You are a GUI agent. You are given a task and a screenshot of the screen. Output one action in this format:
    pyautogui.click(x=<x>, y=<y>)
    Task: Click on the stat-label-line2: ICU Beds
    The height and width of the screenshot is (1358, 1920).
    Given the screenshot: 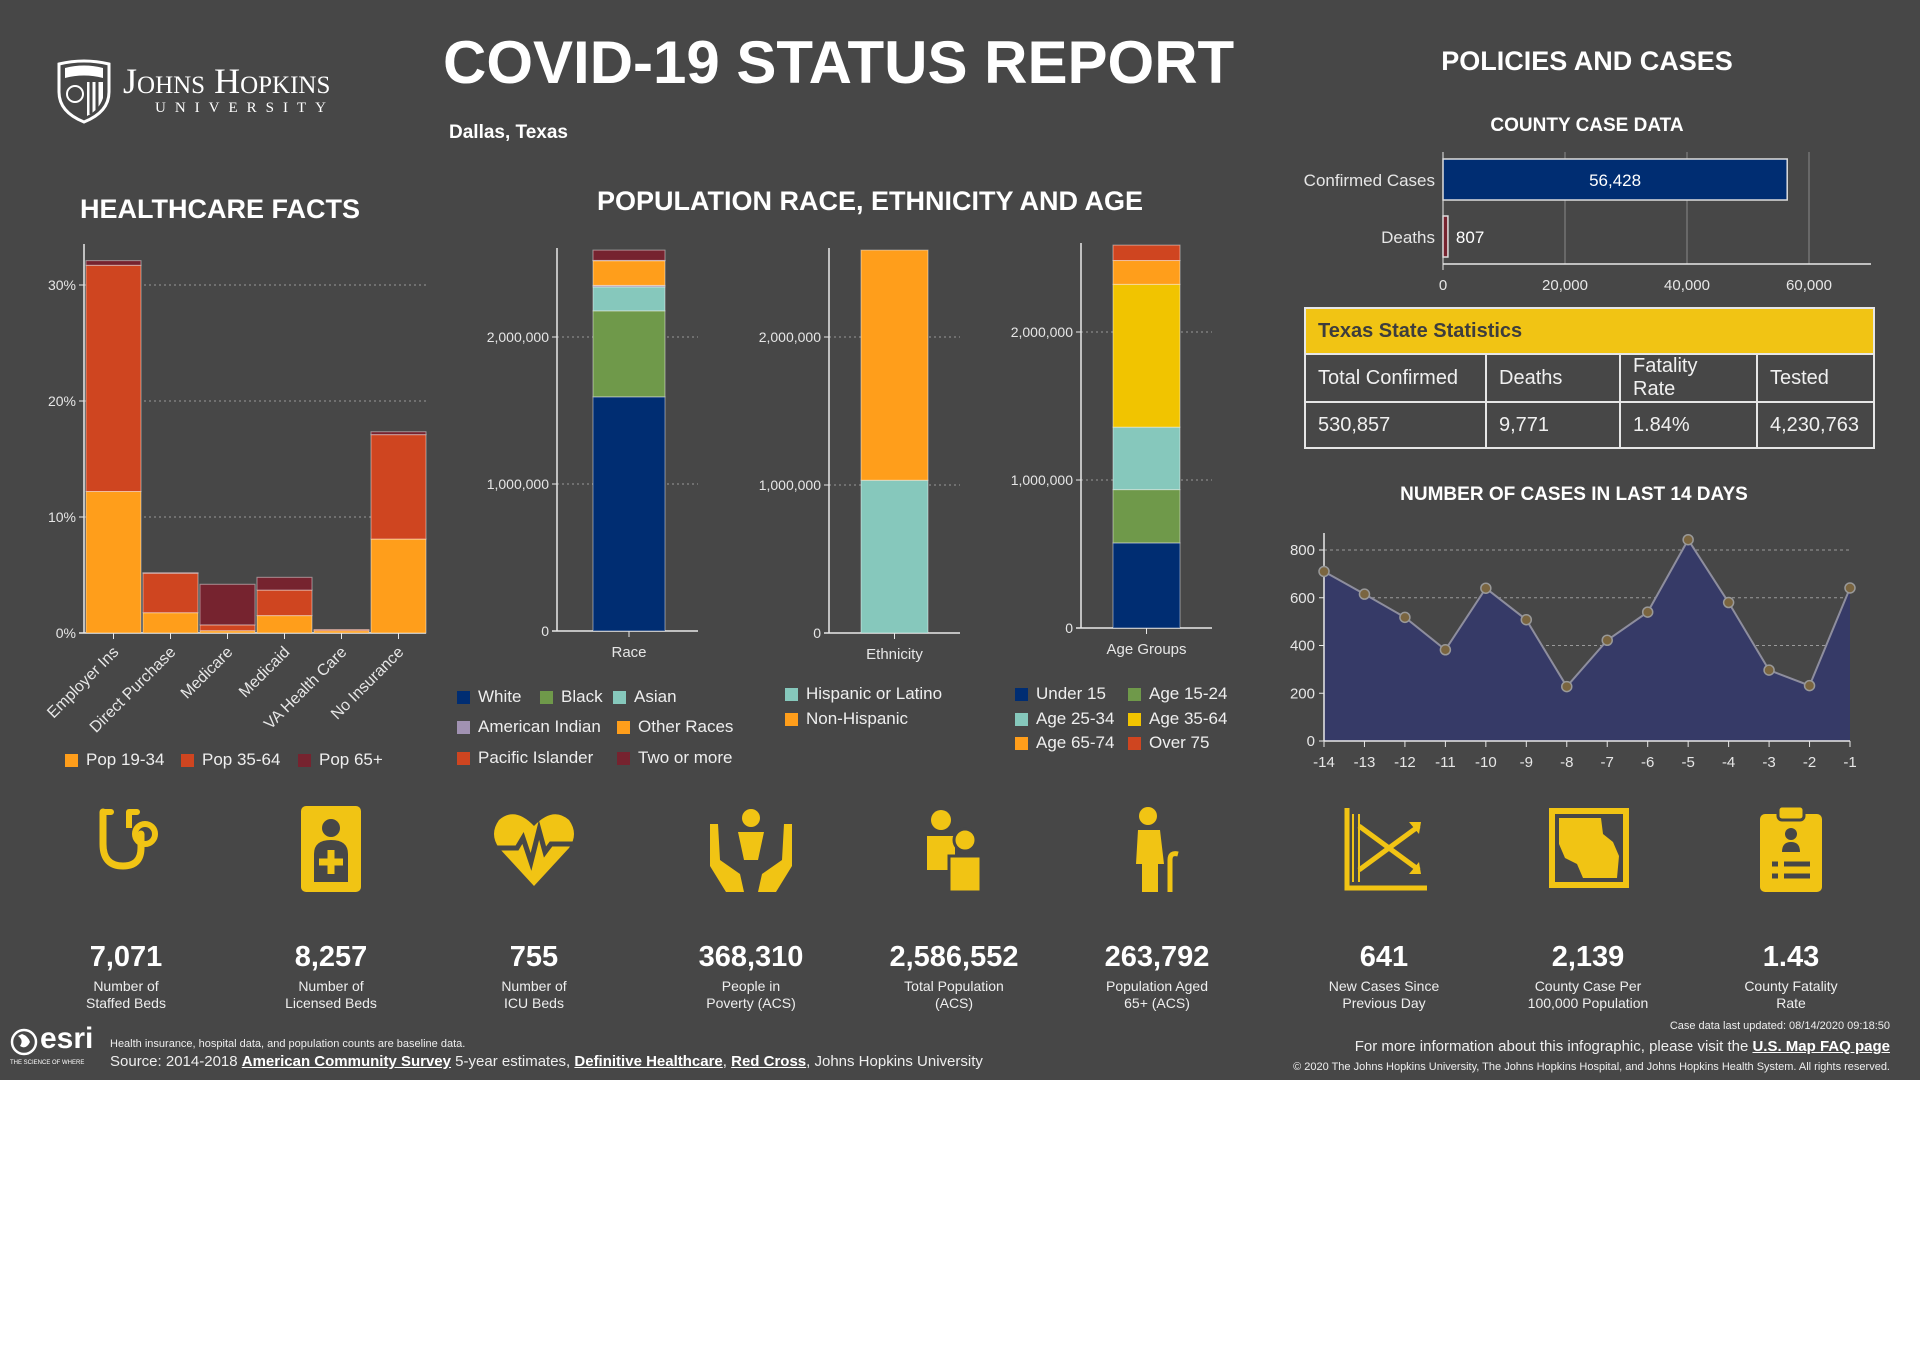 What is the action you would take?
    pyautogui.click(x=534, y=1003)
    